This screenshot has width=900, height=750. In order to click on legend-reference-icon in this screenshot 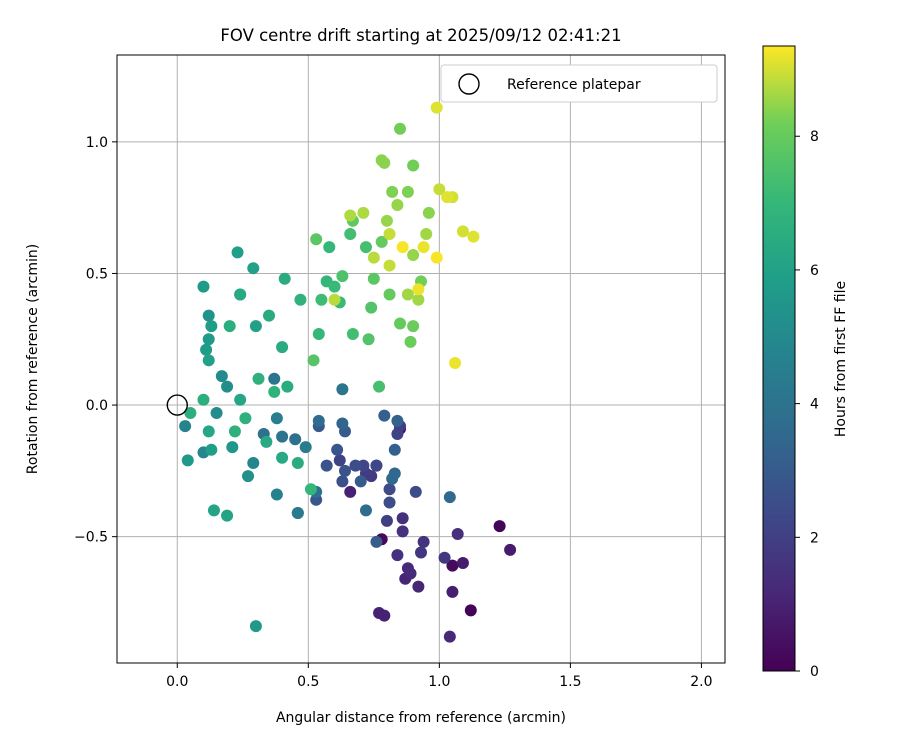, I will do `click(469, 84)`.